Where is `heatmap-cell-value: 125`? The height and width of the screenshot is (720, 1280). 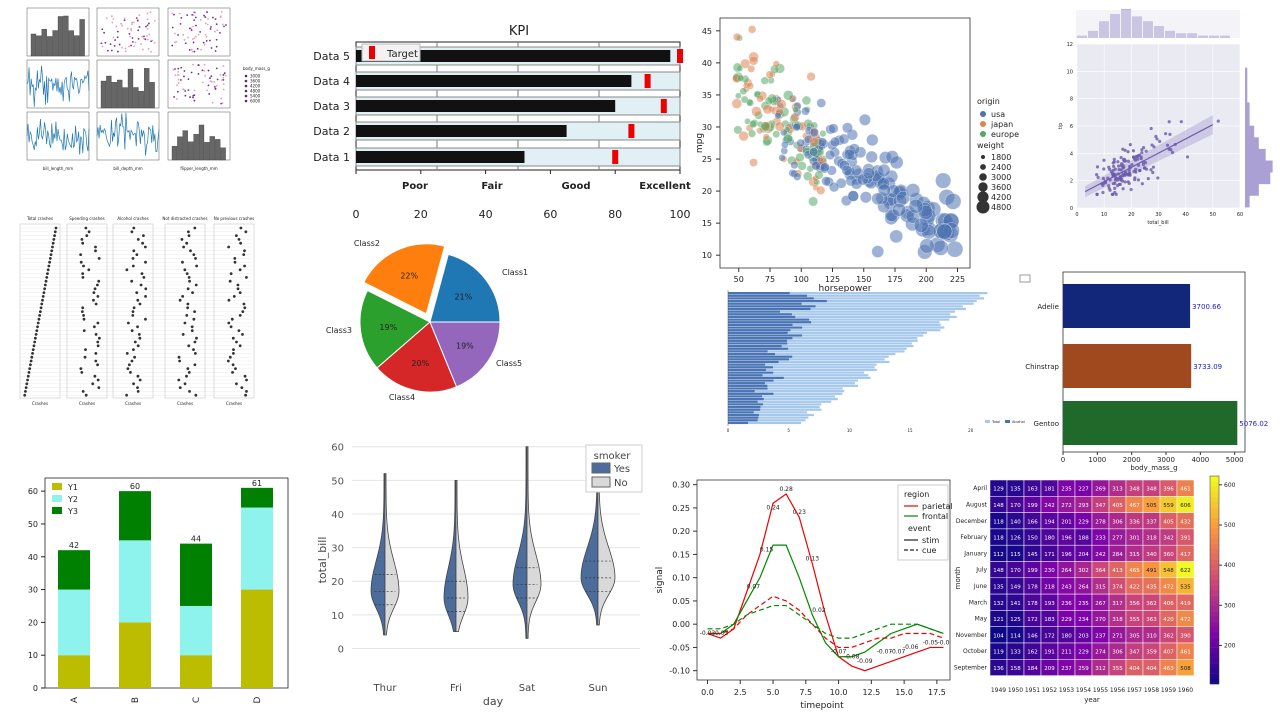 heatmap-cell-value: 125 is located at coordinates (1015, 620).